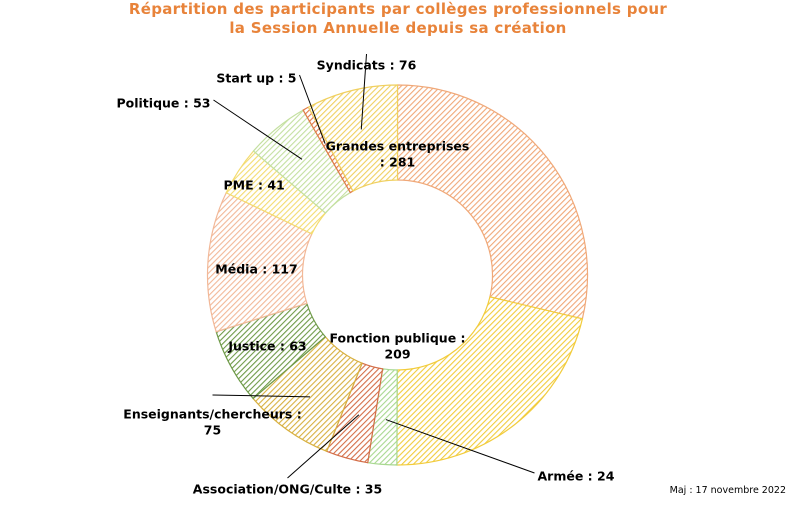 The height and width of the screenshot is (506, 796). I want to click on leader-line-enseignants-chercheurs, so click(261, 396).